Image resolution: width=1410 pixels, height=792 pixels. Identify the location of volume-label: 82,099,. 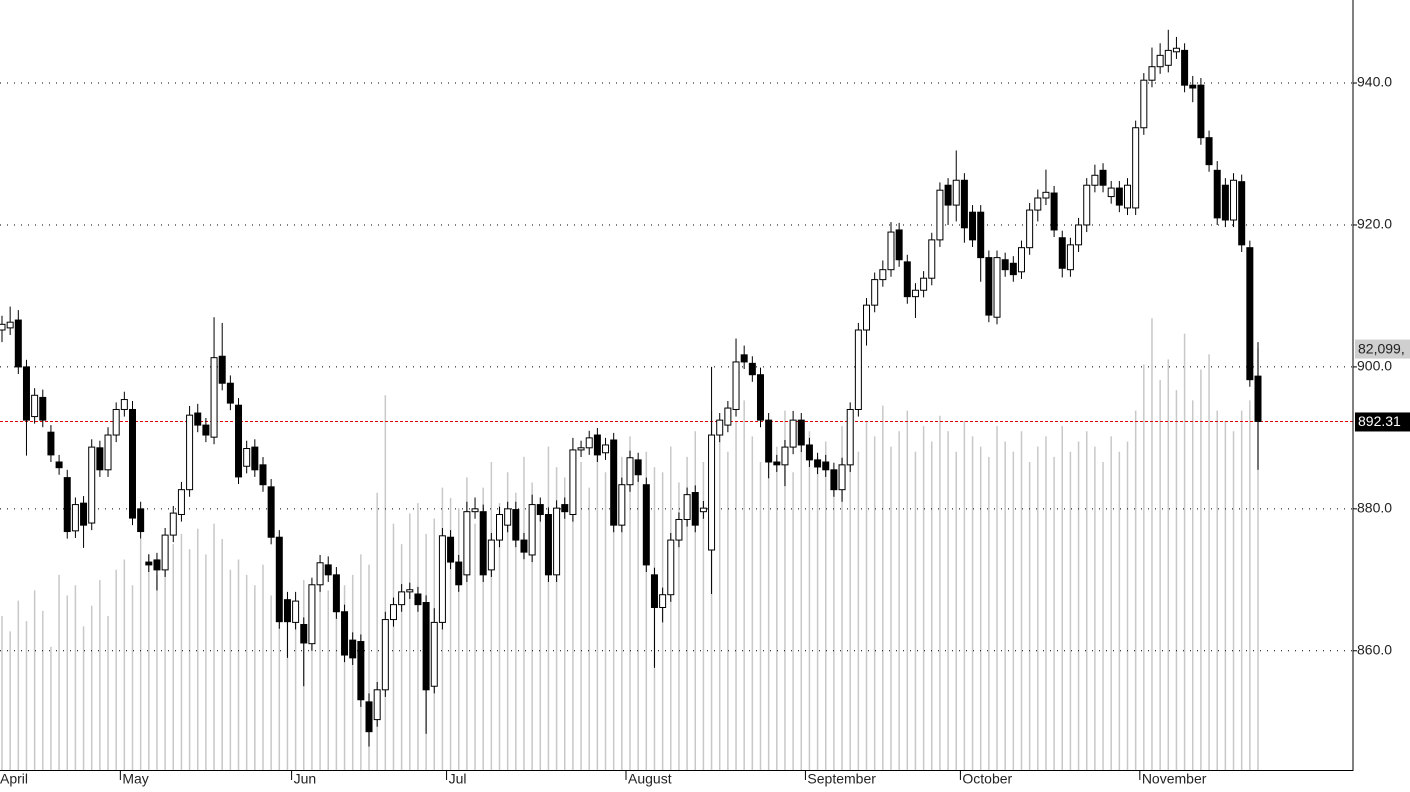
(1381, 348).